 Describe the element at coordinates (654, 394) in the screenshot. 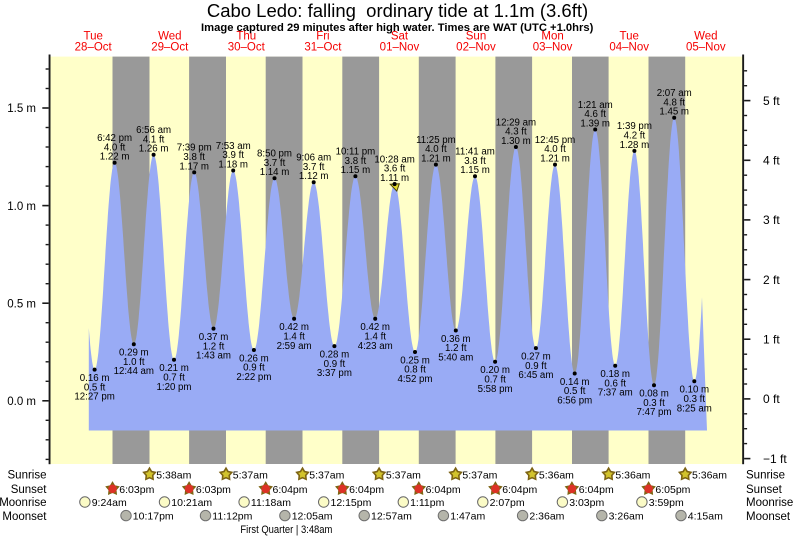

I see `svg-text: 0.08 m` at that location.